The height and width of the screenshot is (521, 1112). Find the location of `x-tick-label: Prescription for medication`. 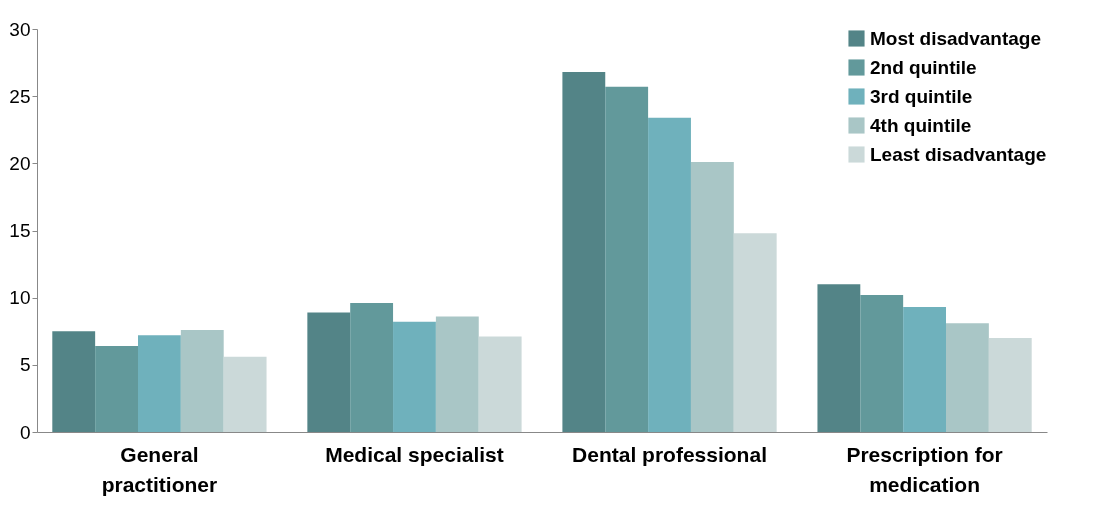

x-tick-label: Prescription for medication is located at coordinates (924, 469).